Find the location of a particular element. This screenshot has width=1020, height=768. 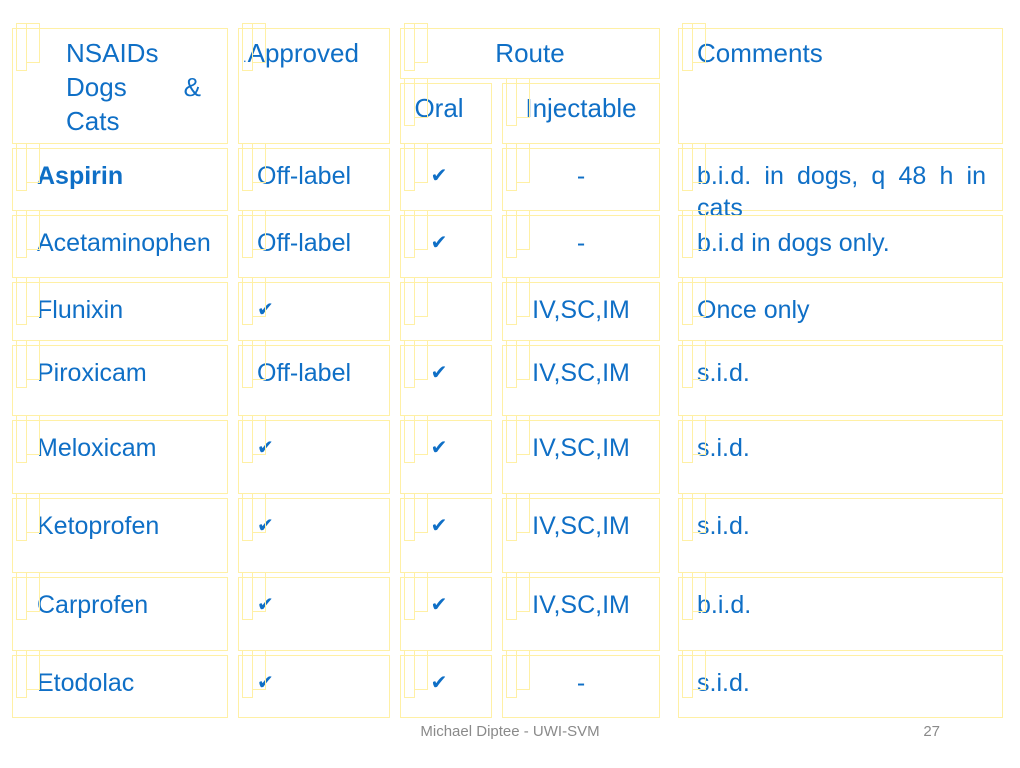

header-route-label: Route is located at coordinates (530, 53).